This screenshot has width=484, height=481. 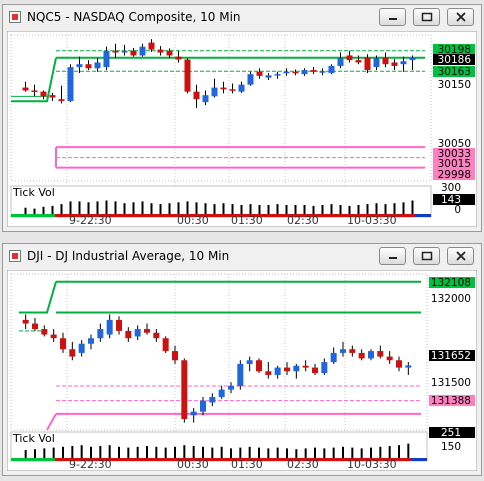 I want to click on price-axis-label: 29998, so click(x=454, y=175).